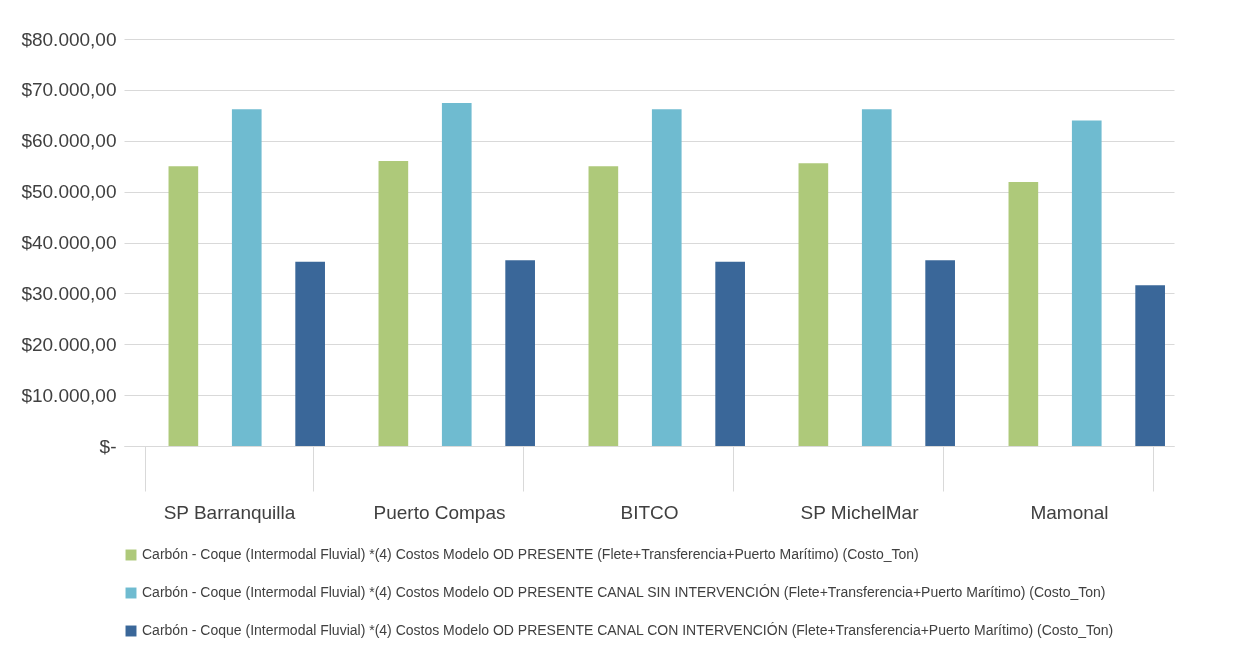 This screenshot has width=1240, height=669. What do you see at coordinates (860, 512) in the screenshot?
I see `x-tick-label: SP MichelMar` at bounding box center [860, 512].